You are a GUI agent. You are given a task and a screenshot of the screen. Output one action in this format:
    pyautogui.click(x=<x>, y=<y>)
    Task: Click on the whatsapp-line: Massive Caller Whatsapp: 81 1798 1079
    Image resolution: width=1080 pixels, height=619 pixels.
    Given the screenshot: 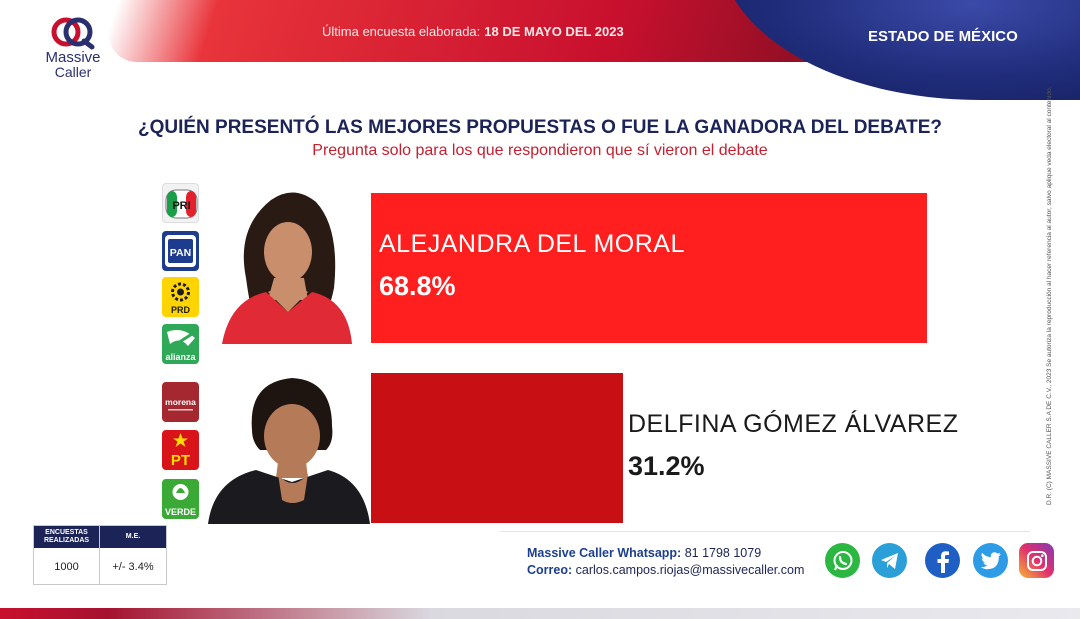 What is the action you would take?
    pyautogui.click(x=665, y=553)
    